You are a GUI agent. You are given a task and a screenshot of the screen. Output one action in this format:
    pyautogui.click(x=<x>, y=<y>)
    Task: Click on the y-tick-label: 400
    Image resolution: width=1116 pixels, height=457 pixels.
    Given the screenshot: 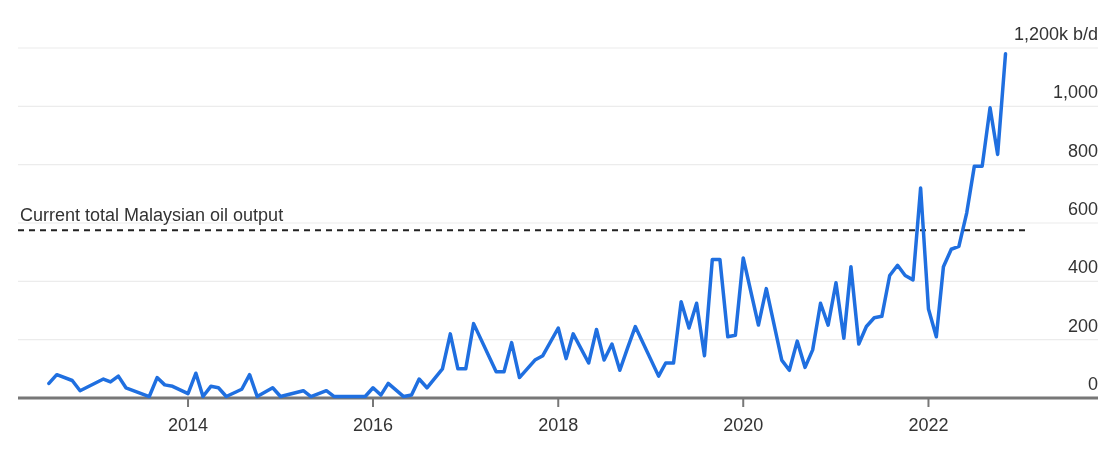 What is the action you would take?
    pyautogui.click(x=1082, y=267)
    